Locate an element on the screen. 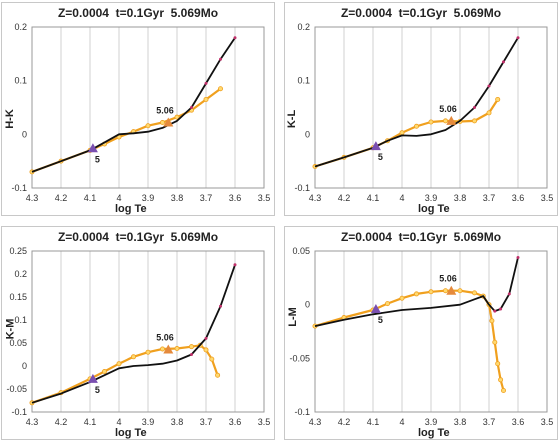  y-tick-label: -0.05 is located at coordinates (299, 358).